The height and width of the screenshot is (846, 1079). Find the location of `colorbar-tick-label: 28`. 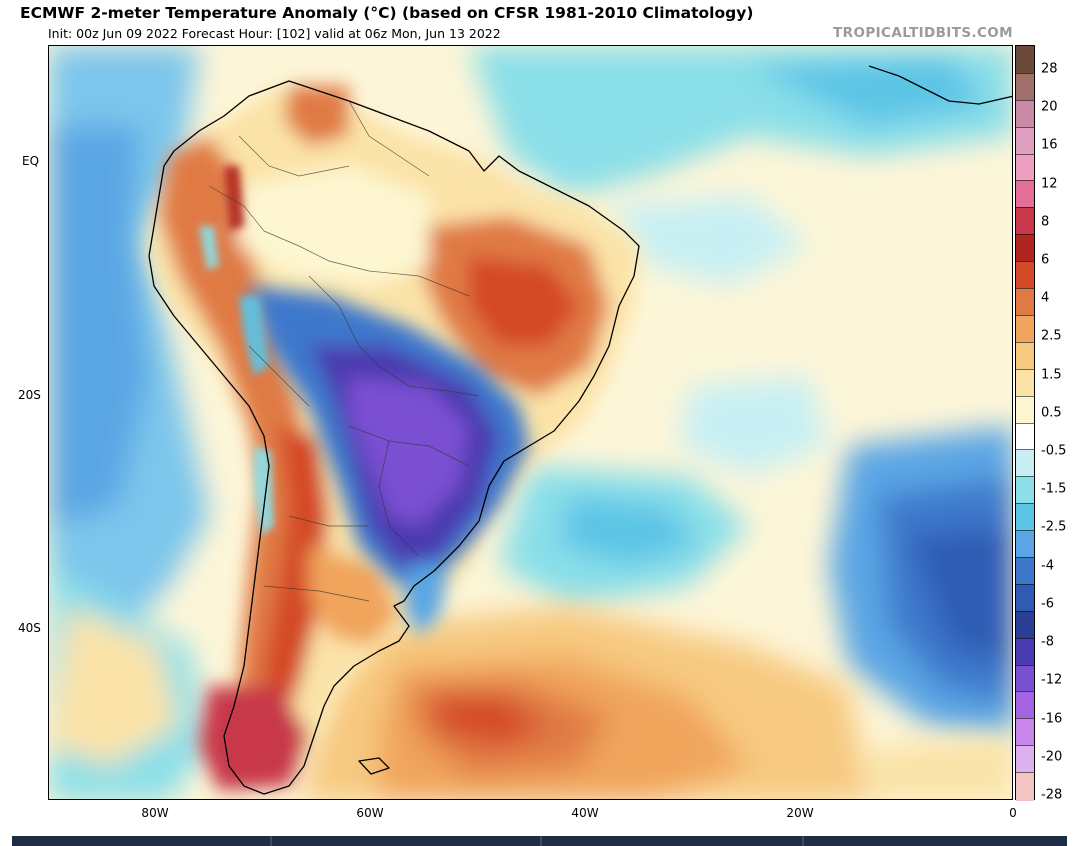

colorbar-tick-label: 28 is located at coordinates (1049, 69).